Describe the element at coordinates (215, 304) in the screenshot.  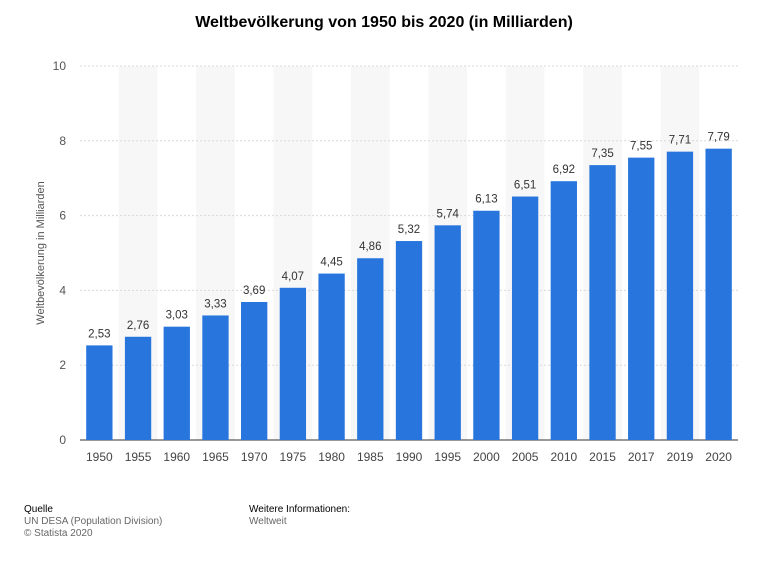
I see `data-label: 3,33` at that location.